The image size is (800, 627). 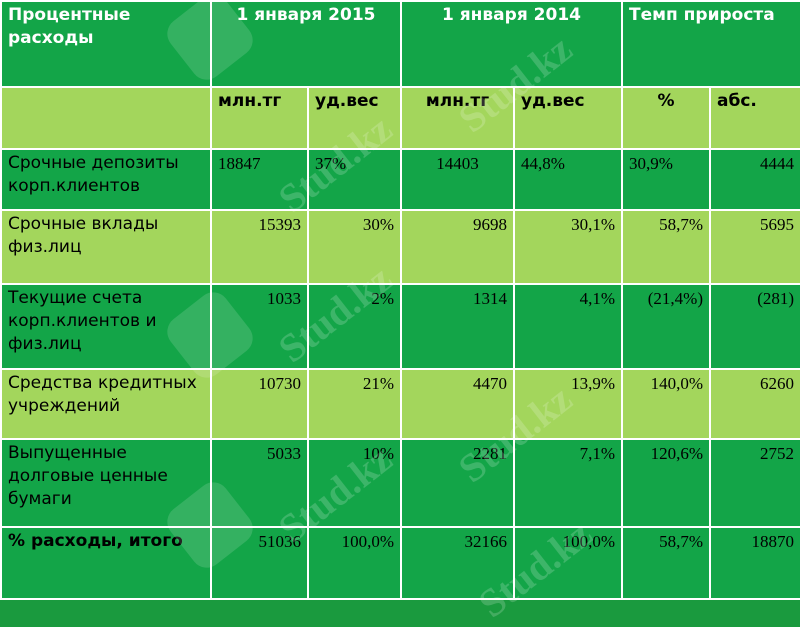 What do you see at coordinates (106, 404) in the screenshot?
I see `row-label: Средства кредитных учреждений` at bounding box center [106, 404].